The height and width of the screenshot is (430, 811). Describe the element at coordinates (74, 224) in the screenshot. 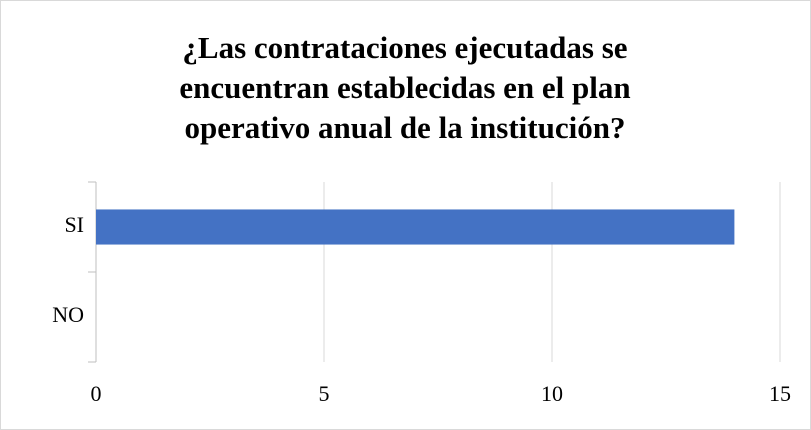

I see `y-tick-label: SI` at that location.